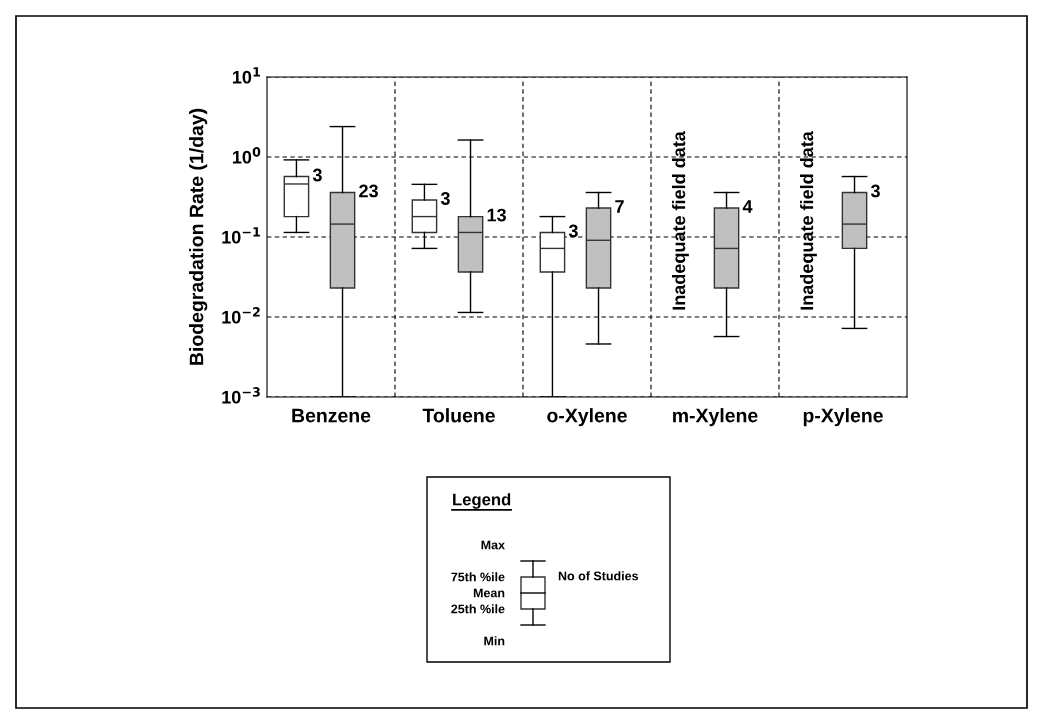 The image size is (1041, 724). I want to click on text: Min, so click(494, 641).